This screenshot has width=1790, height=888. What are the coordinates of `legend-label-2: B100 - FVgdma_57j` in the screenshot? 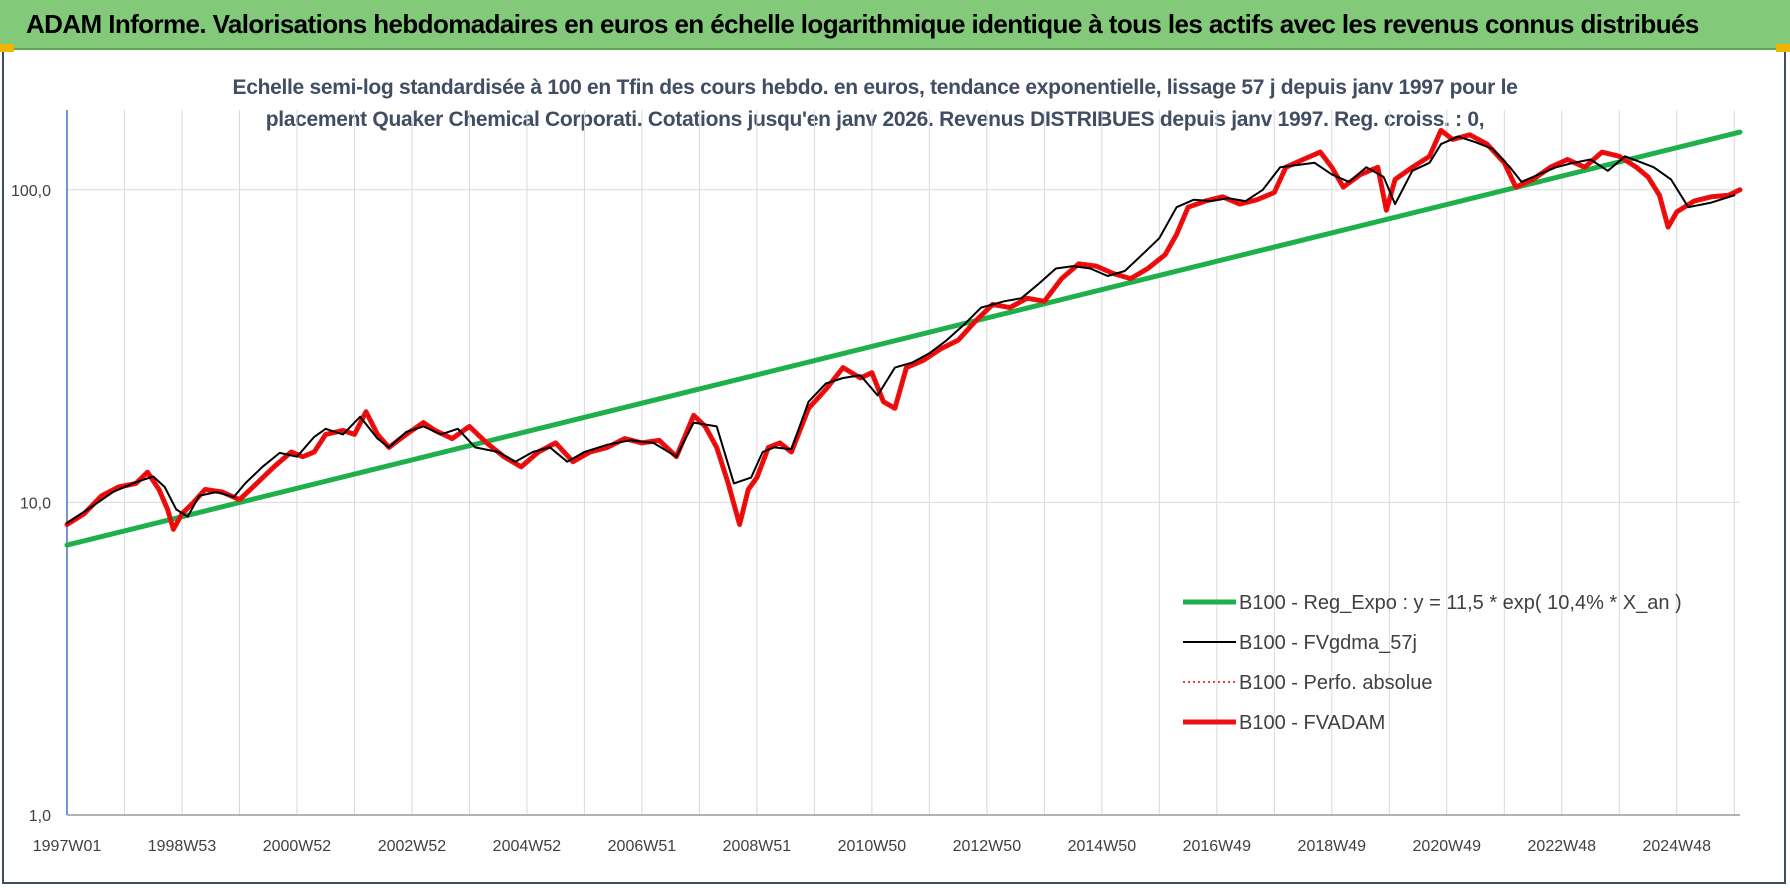 It's located at (1328, 643).